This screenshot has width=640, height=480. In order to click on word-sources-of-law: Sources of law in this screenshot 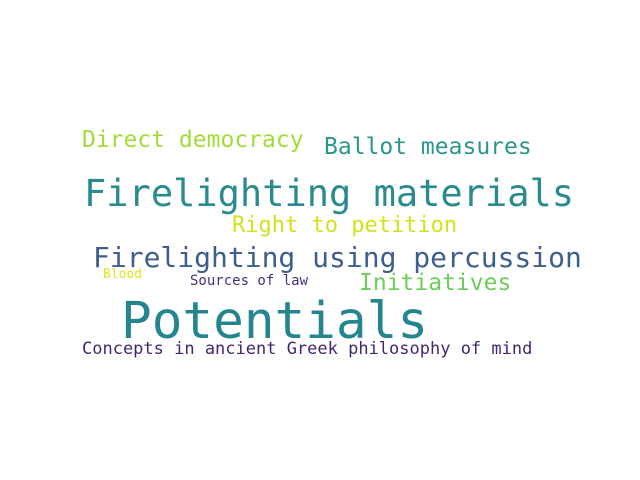, I will do `click(249, 281)`.